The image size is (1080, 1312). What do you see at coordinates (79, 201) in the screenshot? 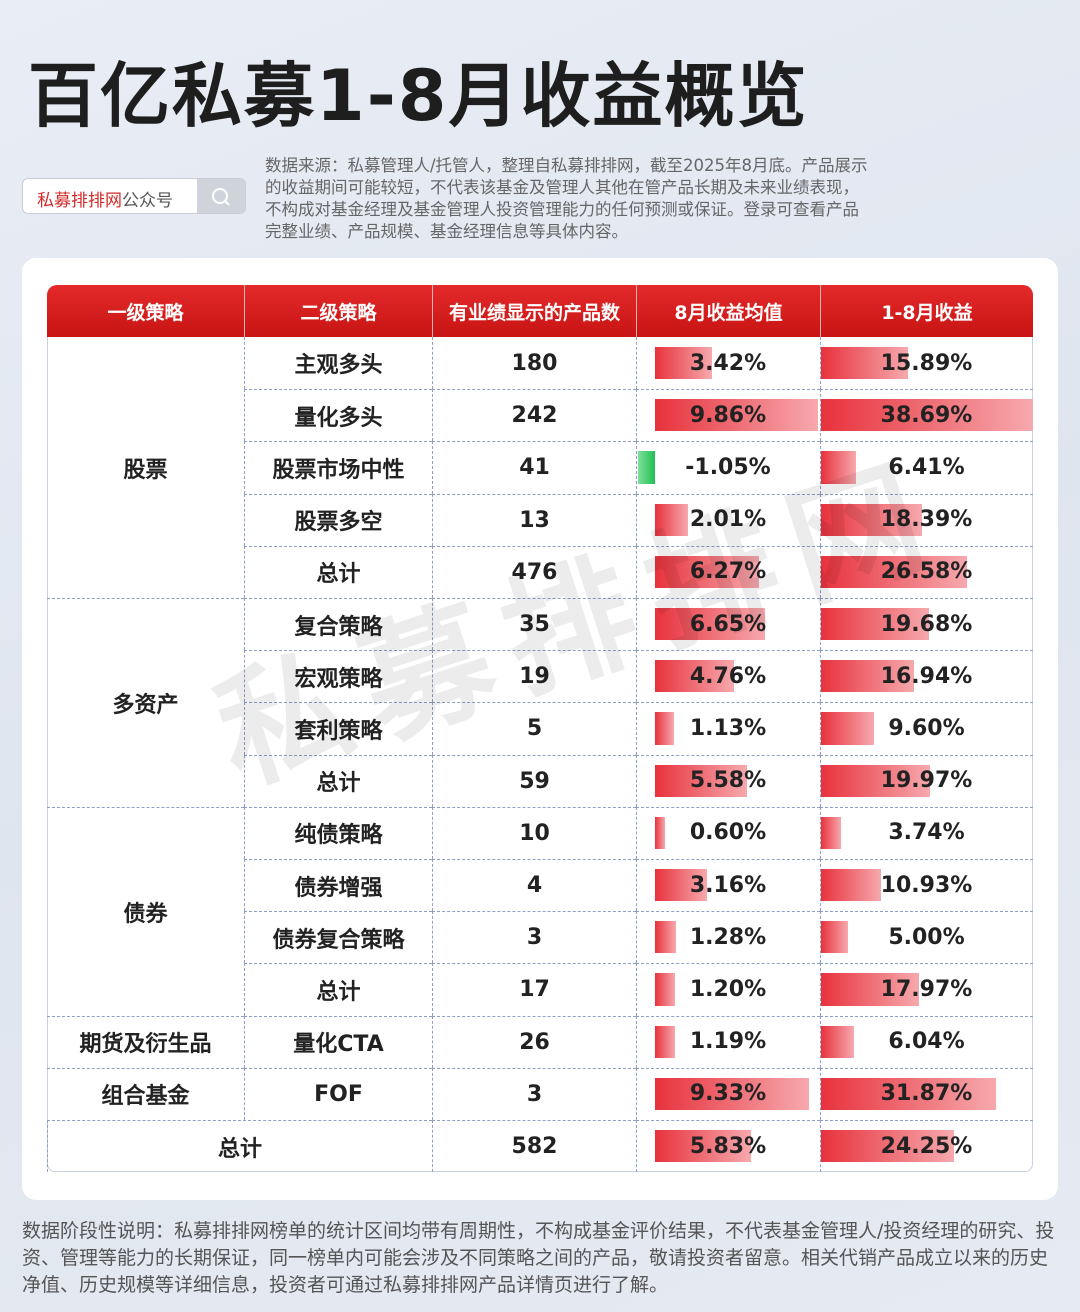
I see `brand: 私募排排网` at bounding box center [79, 201].